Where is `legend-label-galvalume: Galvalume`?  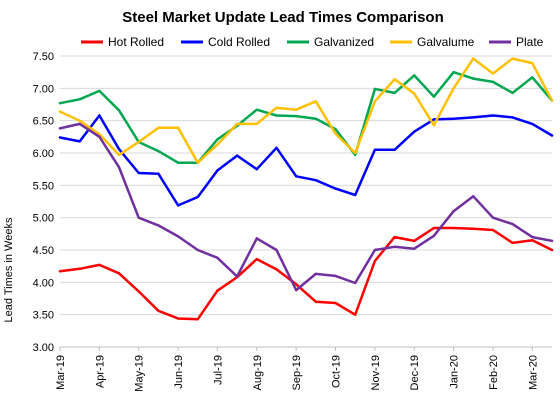 legend-label-galvalume: Galvalume is located at coordinates (446, 42).